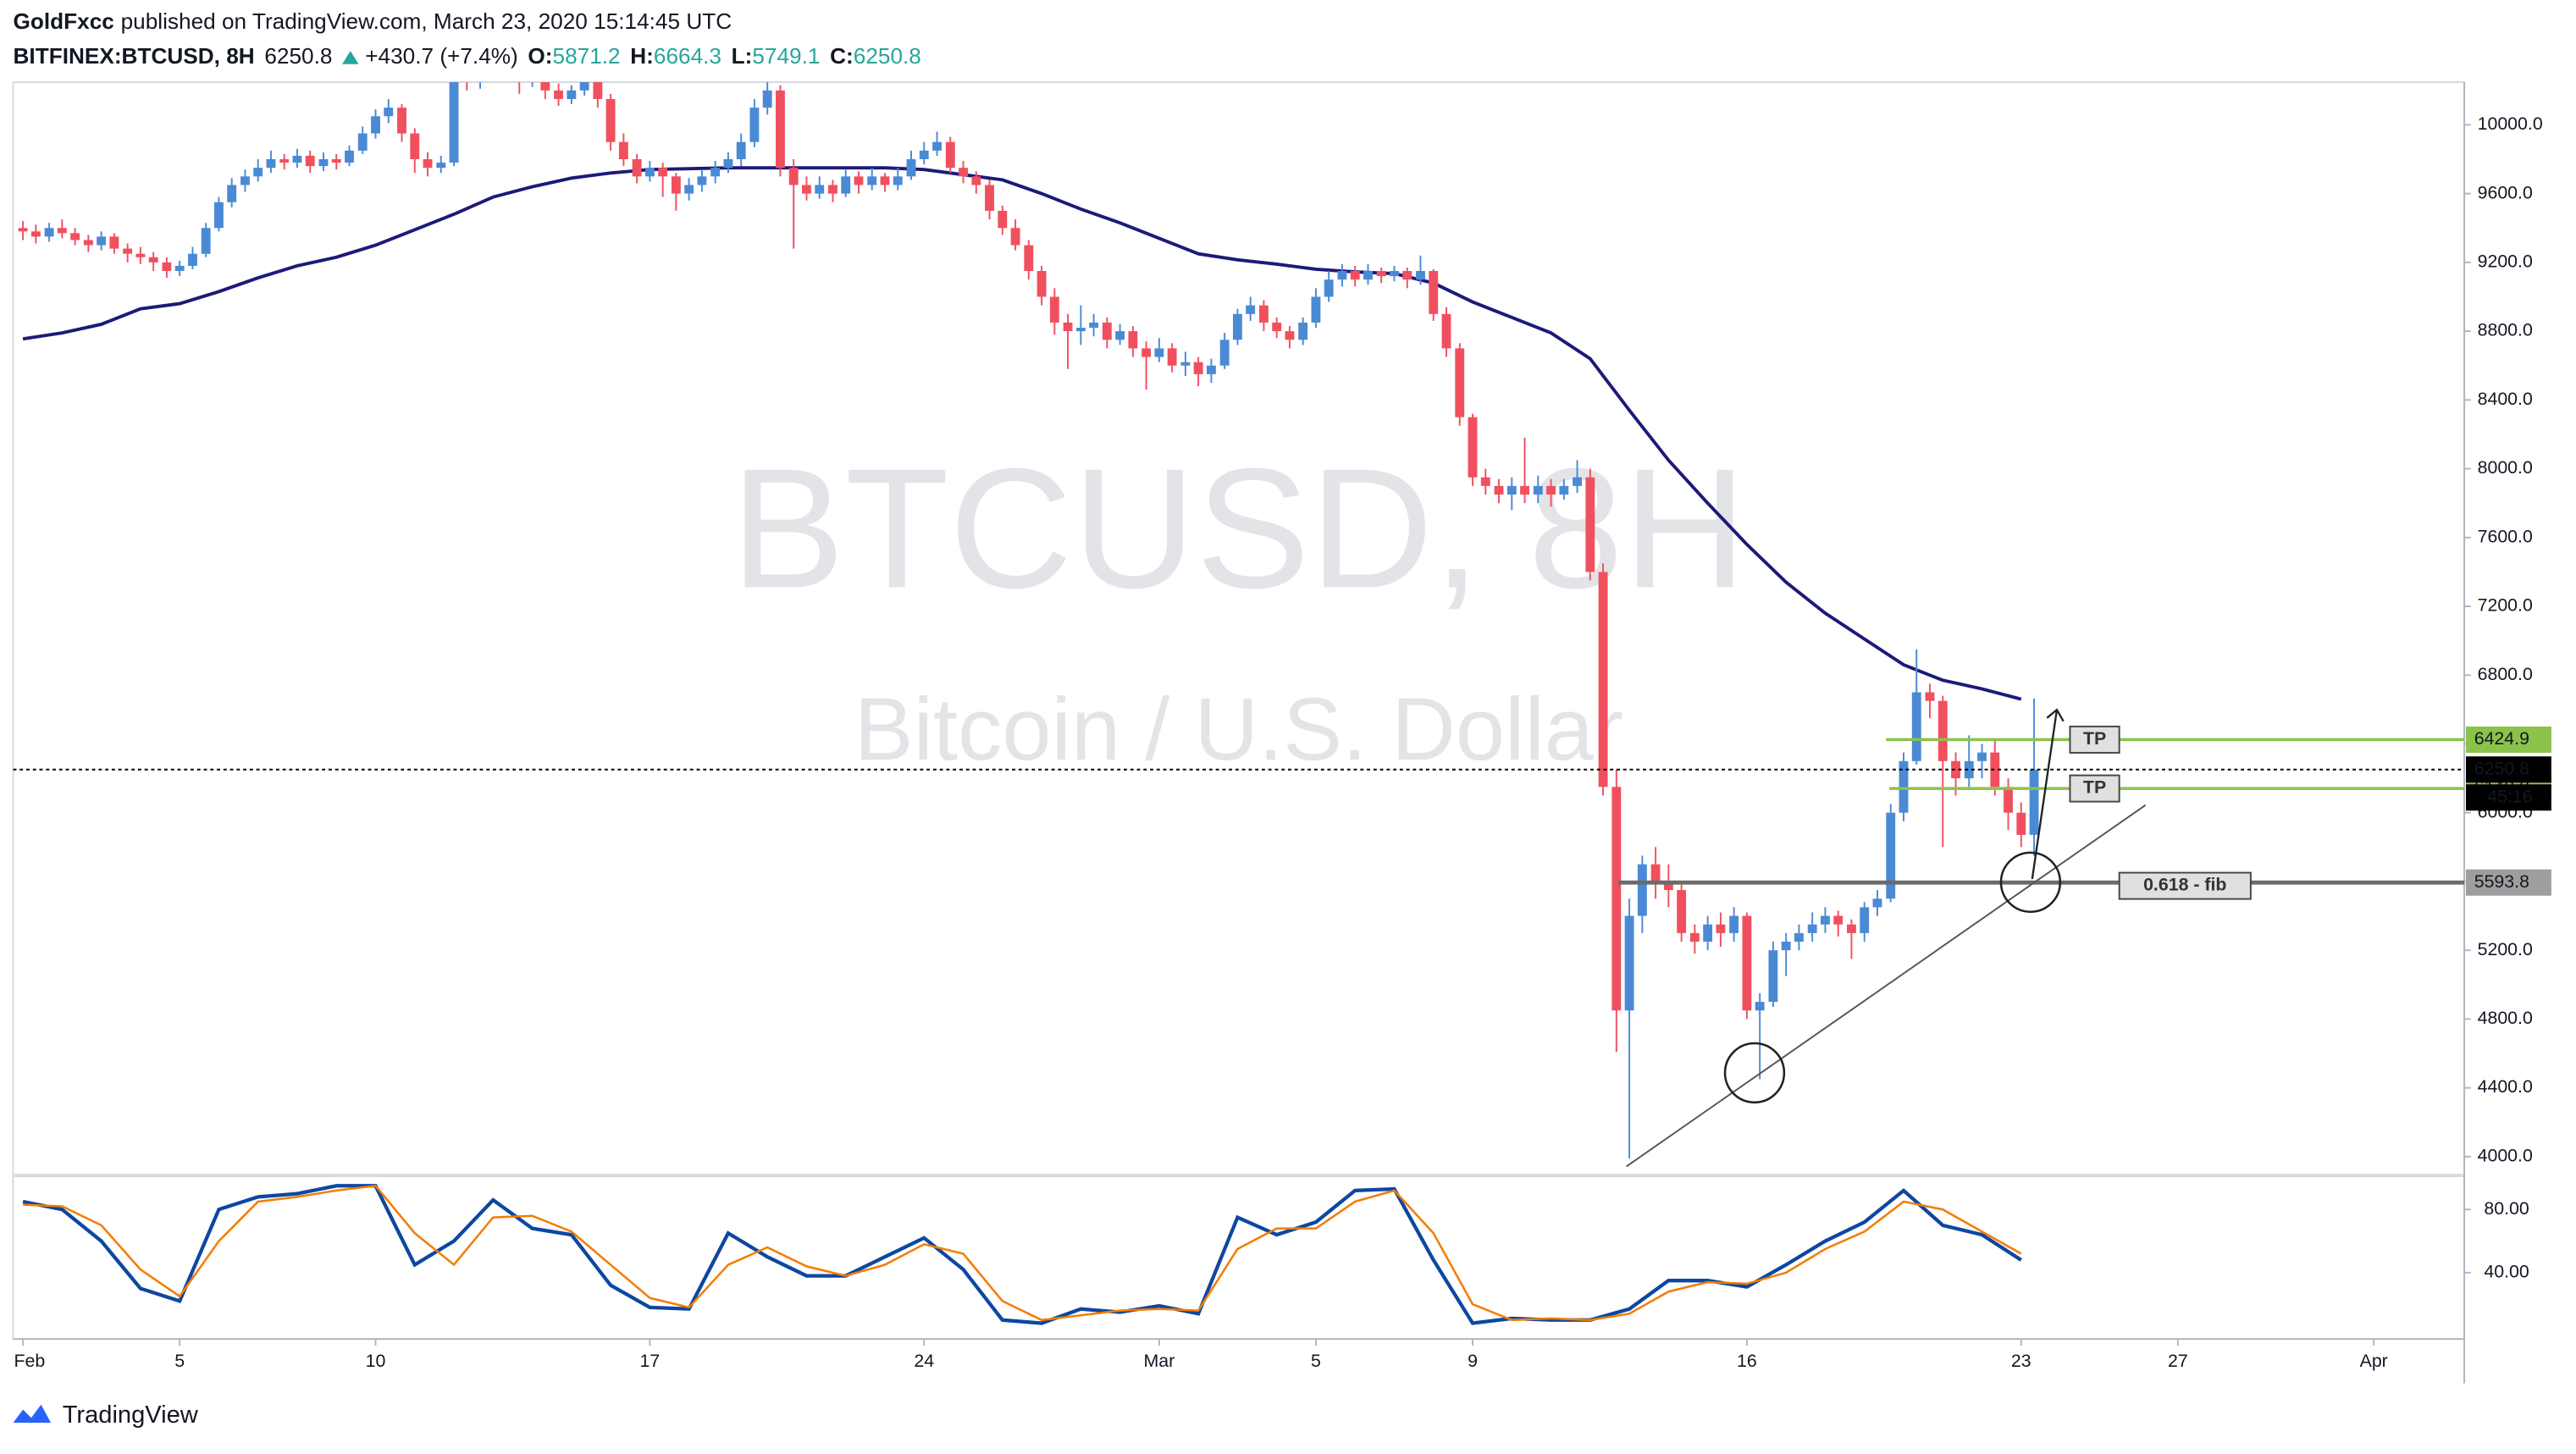  I want to click on x-tick-label: 24, so click(924, 1361).